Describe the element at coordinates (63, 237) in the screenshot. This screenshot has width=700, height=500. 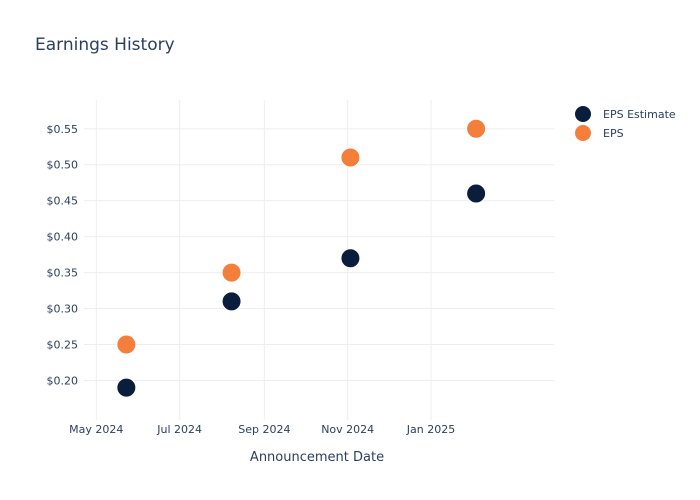
I see `y-tick-label: $0.40` at that location.